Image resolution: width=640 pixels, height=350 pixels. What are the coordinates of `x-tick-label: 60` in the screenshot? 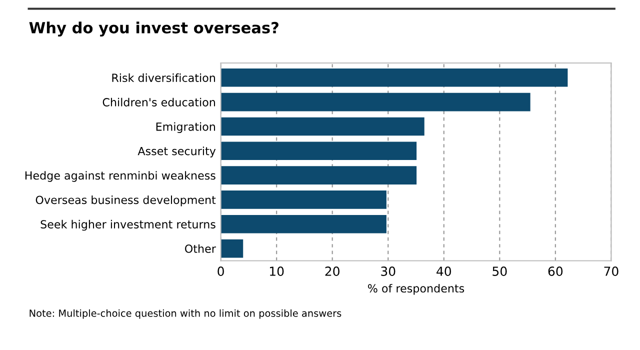 It's located at (555, 271).